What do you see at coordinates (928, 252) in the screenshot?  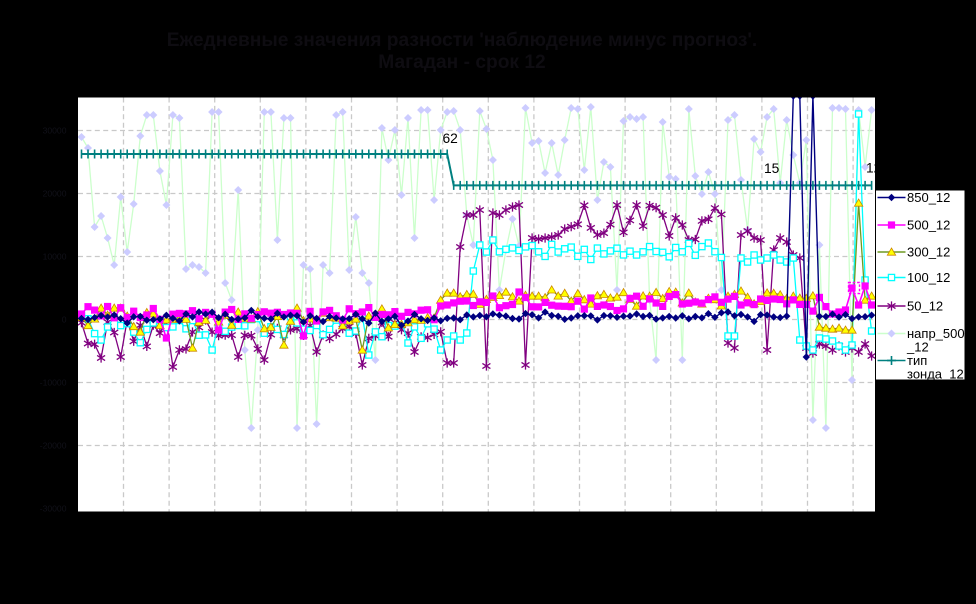 I see `svg-text: 300_12` at bounding box center [928, 252].